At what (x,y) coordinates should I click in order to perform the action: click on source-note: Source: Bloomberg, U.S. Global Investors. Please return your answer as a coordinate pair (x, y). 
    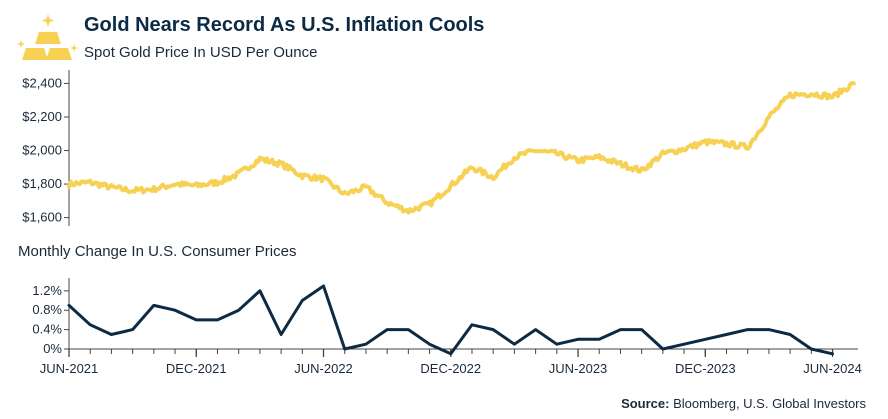
    Looking at the image, I should click on (743, 403).